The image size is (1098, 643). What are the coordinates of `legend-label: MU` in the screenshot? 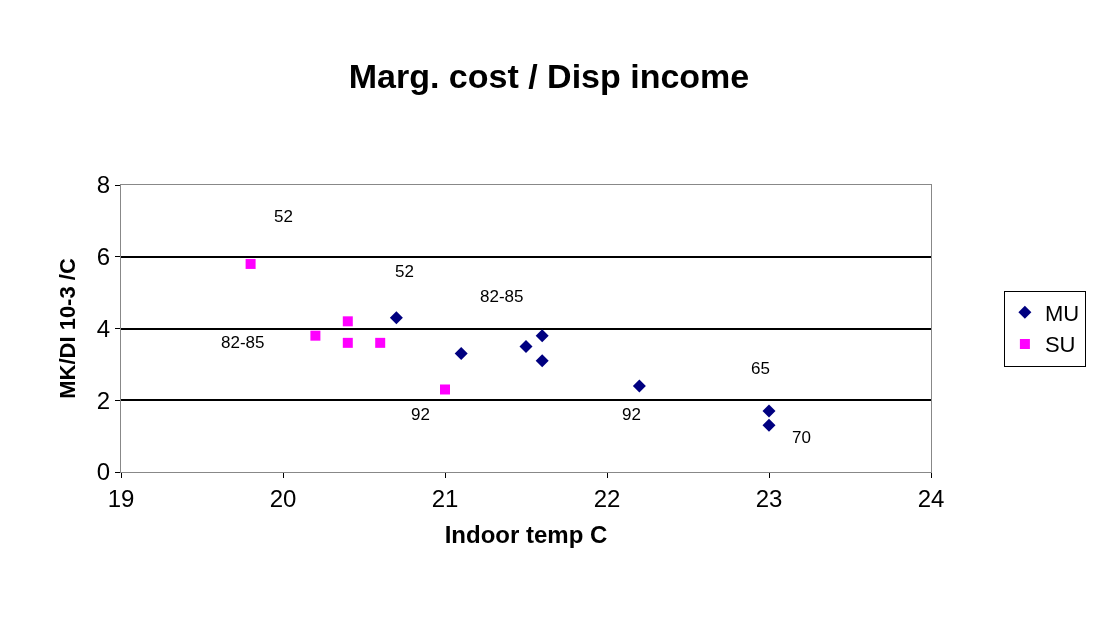 It's located at (1062, 313).